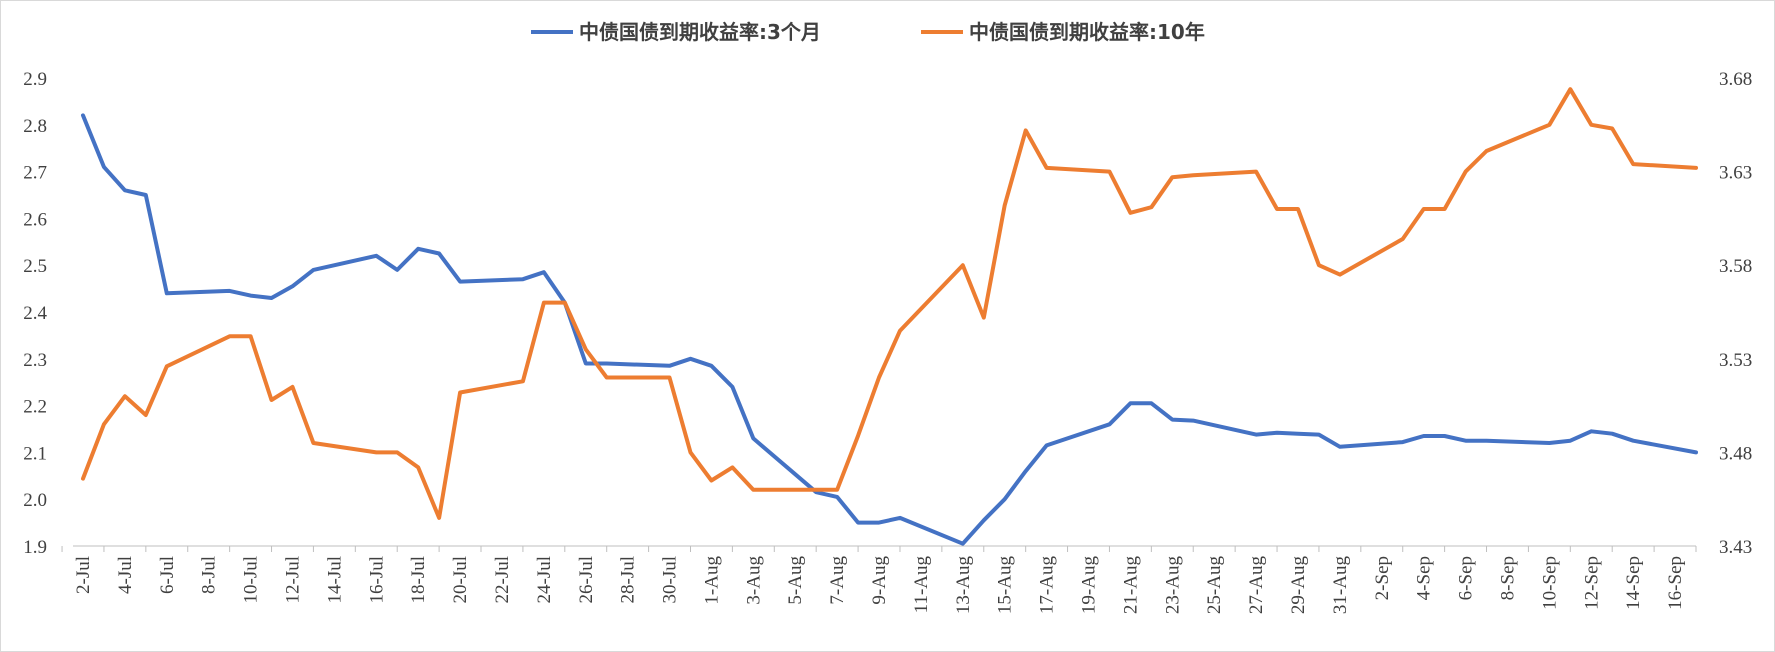 The image size is (1775, 652). Describe the element at coordinates (334, 580) in the screenshot. I see `x-tick-label: 14-Jul` at that location.